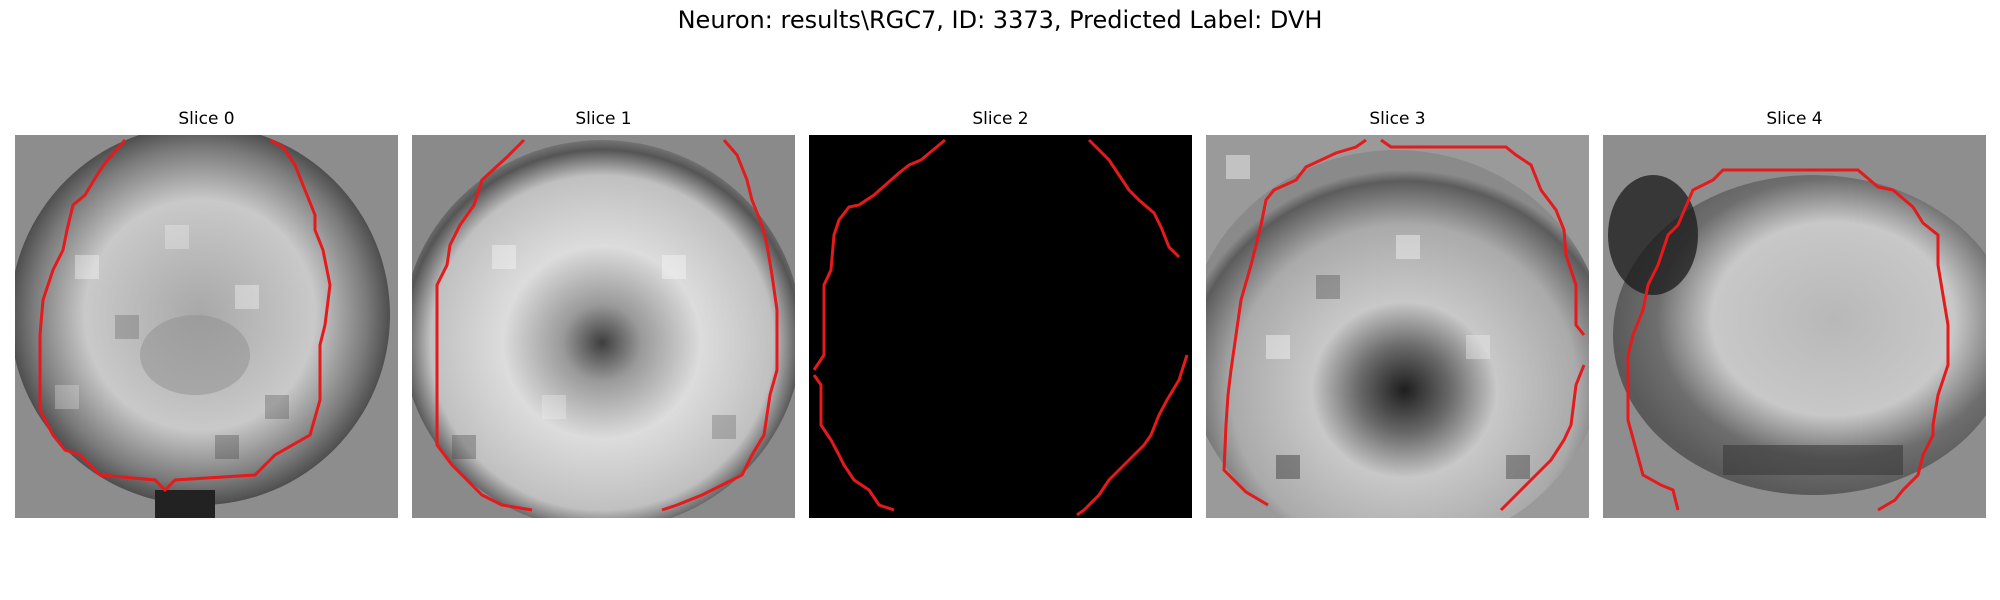  I want to click on slice-title-1: Slice 1, so click(603, 119).